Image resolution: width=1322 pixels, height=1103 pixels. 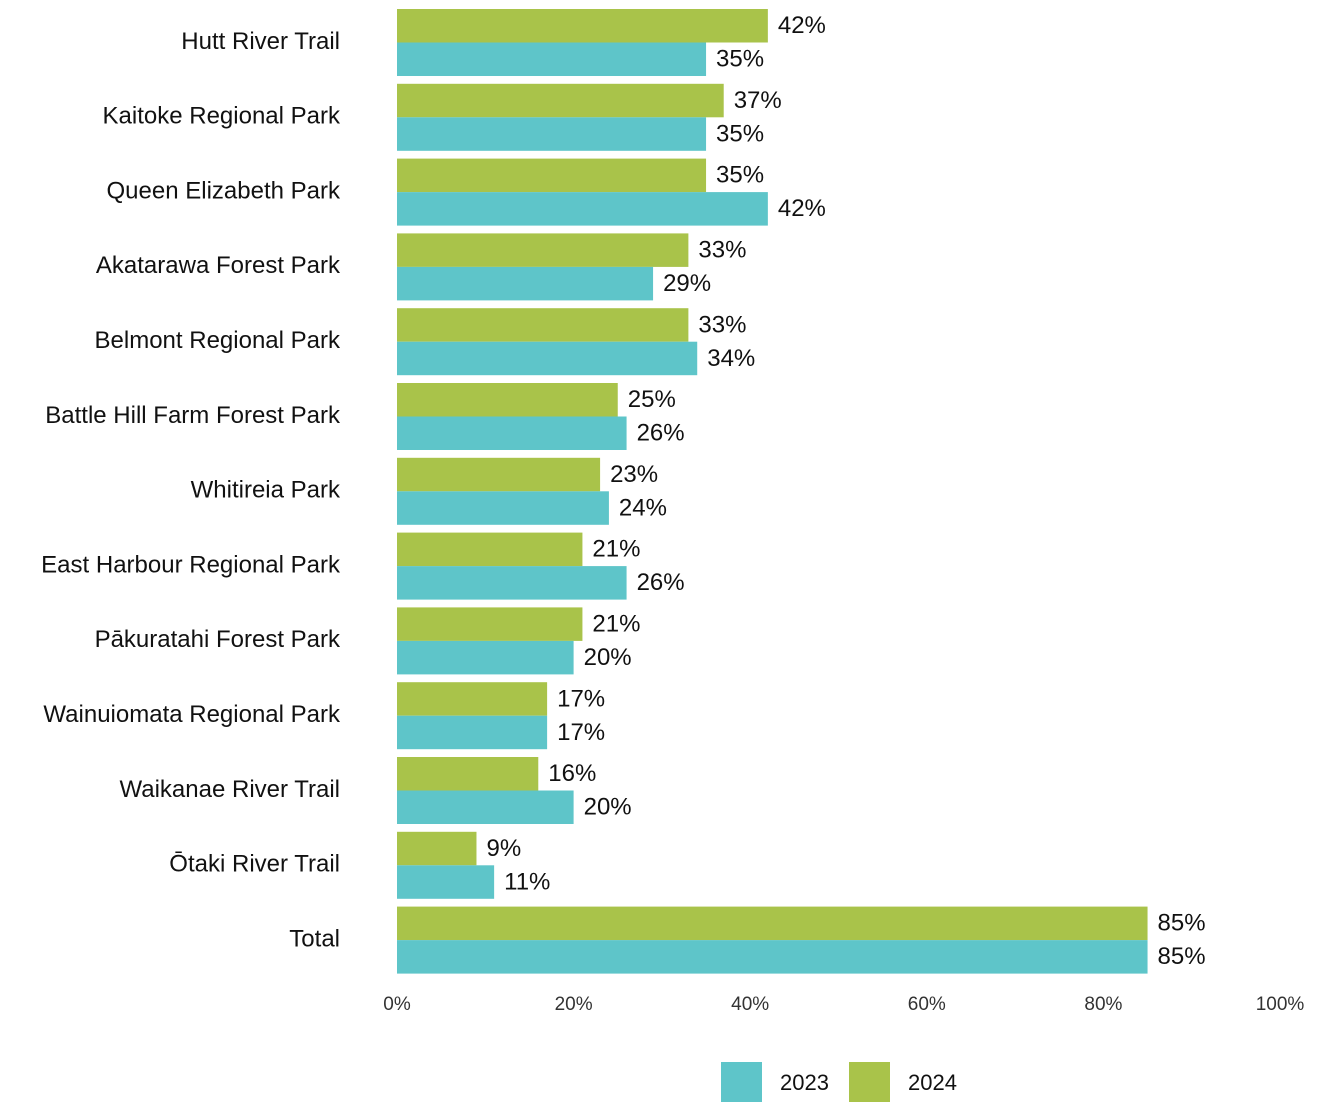 What do you see at coordinates (1103, 1004) in the screenshot?
I see `x-tick-label: 80%` at bounding box center [1103, 1004].